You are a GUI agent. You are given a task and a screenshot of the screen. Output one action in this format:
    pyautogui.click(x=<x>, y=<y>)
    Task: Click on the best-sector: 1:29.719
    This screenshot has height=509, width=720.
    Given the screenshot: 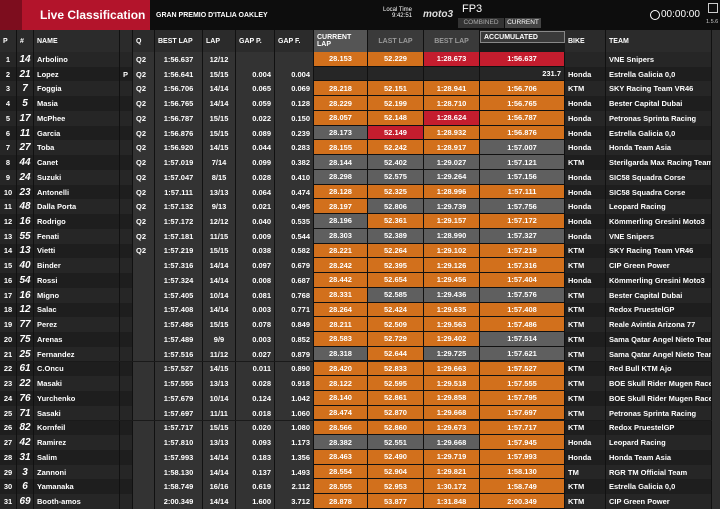 What is the action you would take?
    pyautogui.click(x=452, y=457)
    